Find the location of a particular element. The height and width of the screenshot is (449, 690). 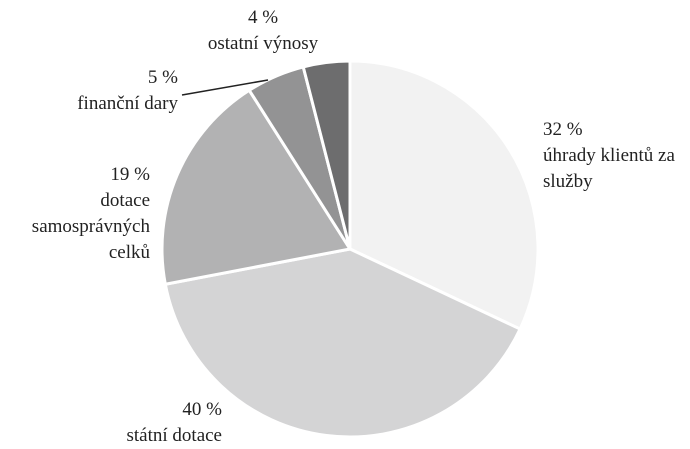

value-label: 5 % is located at coordinates (162, 77).